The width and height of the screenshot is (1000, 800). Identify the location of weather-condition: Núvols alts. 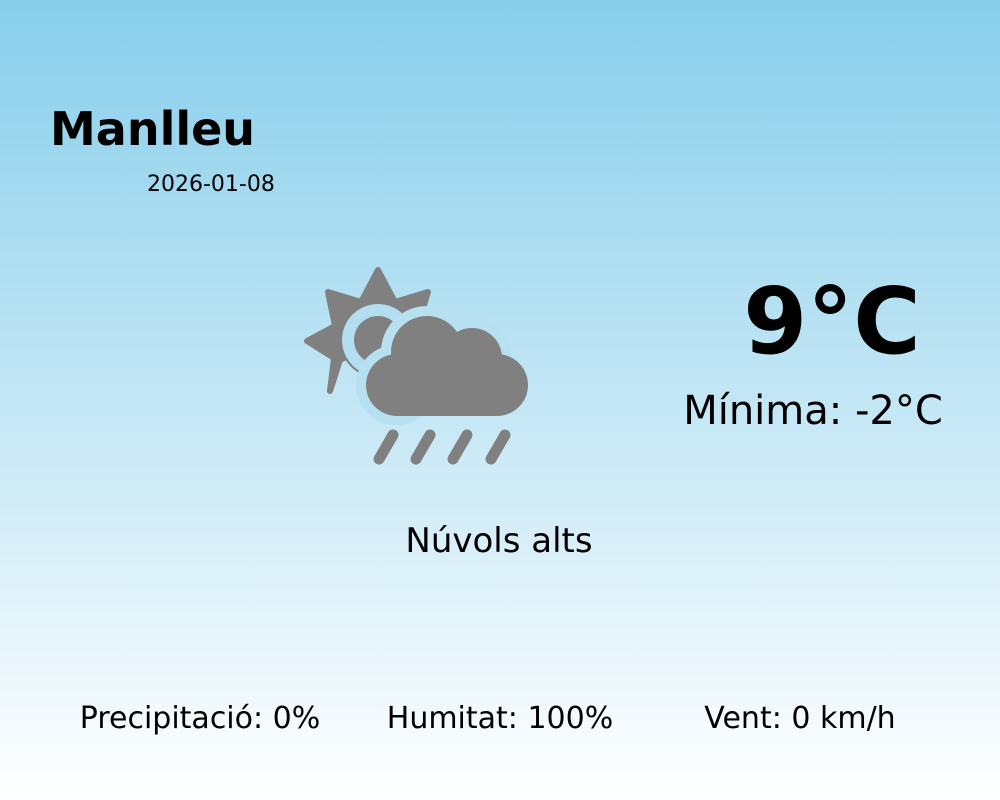
(499, 541).